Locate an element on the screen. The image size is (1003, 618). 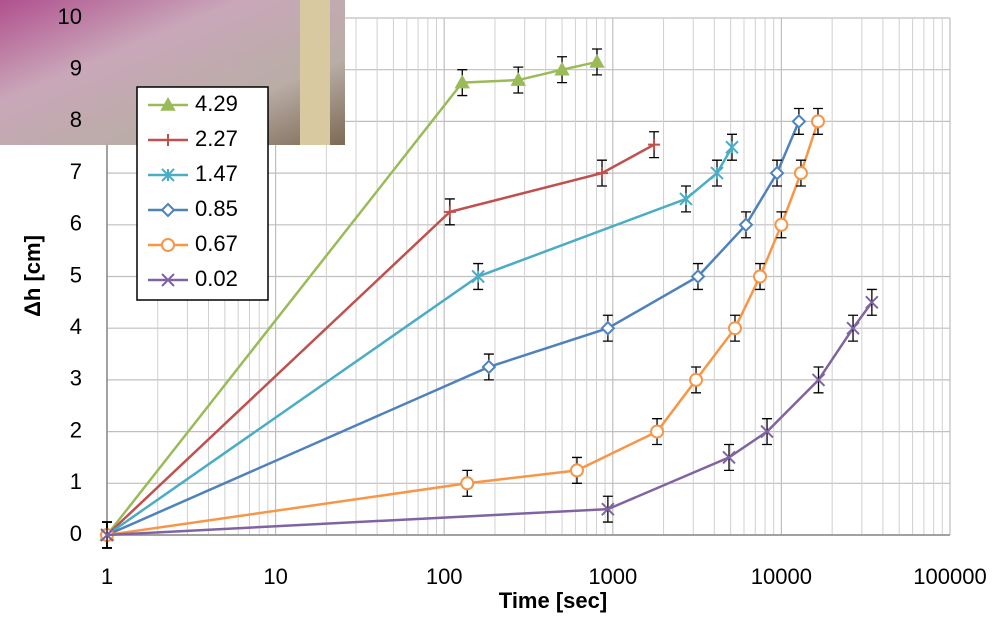
x-tick-label: 10 is located at coordinates (275, 576).